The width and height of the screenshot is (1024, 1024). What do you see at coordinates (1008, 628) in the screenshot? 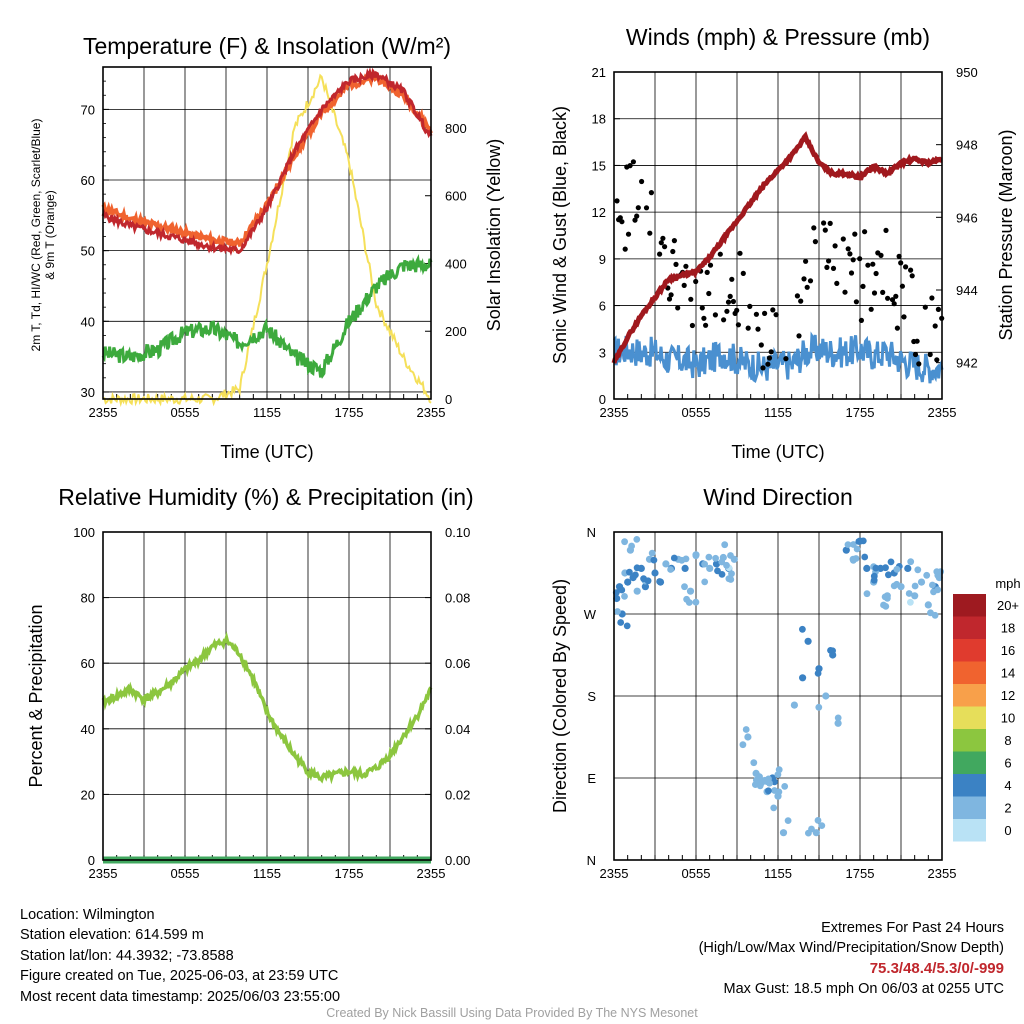
I see `legend-label: 18` at bounding box center [1008, 628].